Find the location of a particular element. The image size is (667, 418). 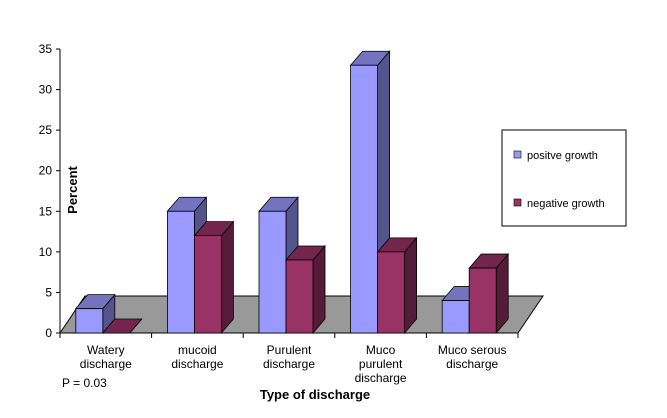

legend-label-negative: negative growth is located at coordinates (566, 204).